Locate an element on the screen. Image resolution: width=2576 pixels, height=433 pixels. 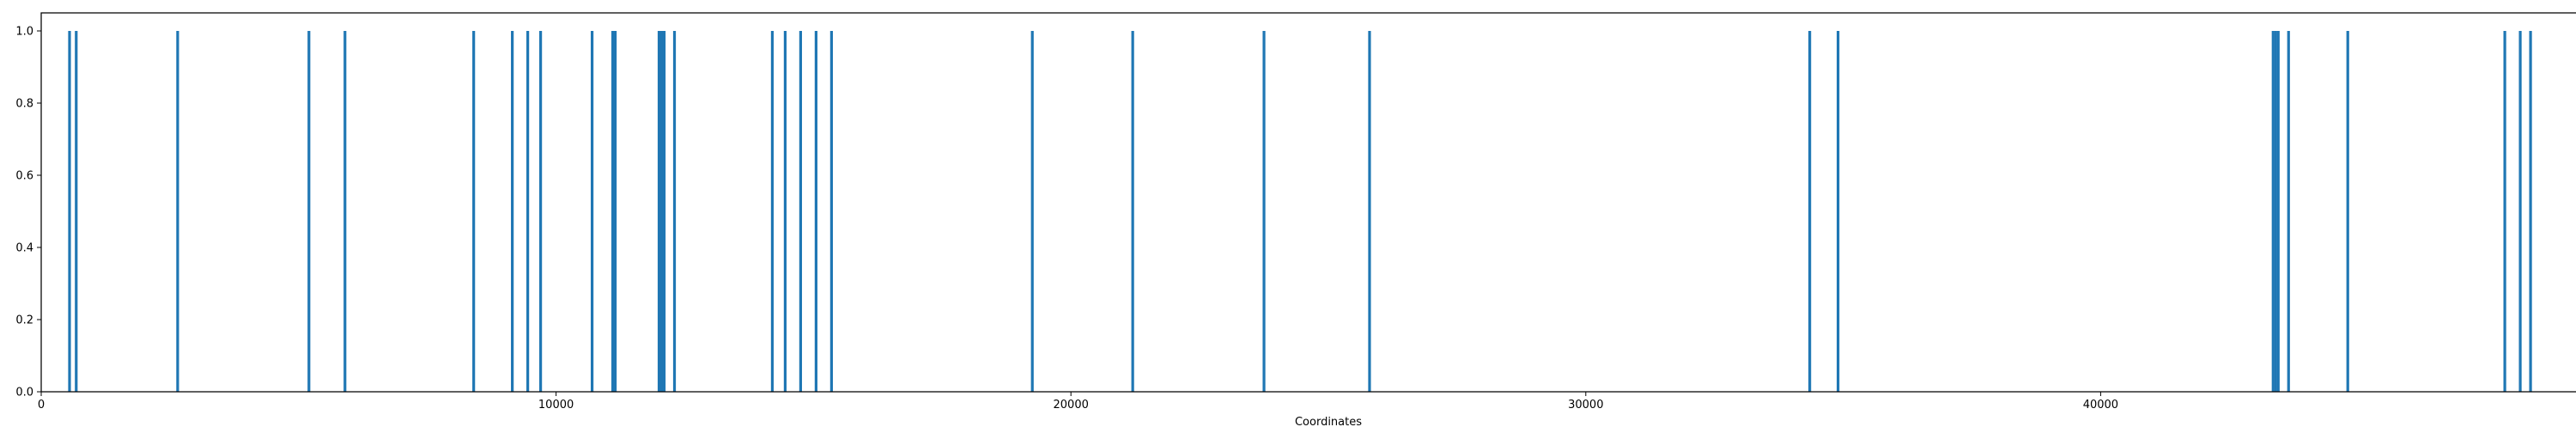
x-tick-label: 20000 is located at coordinates (1071, 405).